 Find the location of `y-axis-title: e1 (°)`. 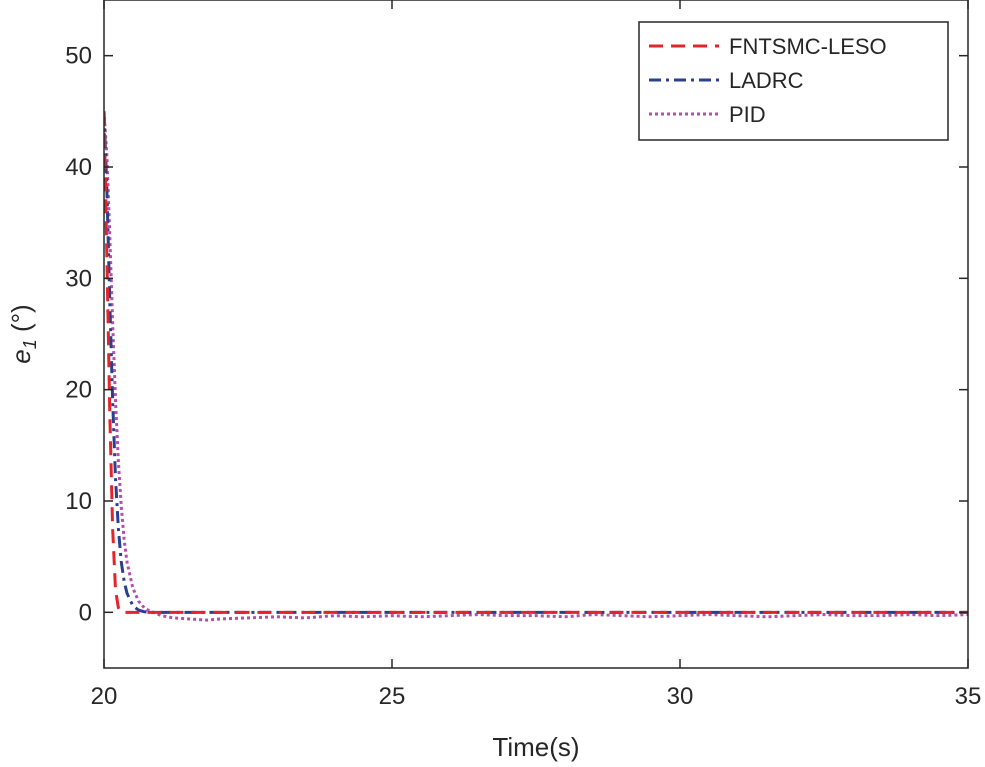

y-axis-title: e1 (°) is located at coordinates (23, 333).